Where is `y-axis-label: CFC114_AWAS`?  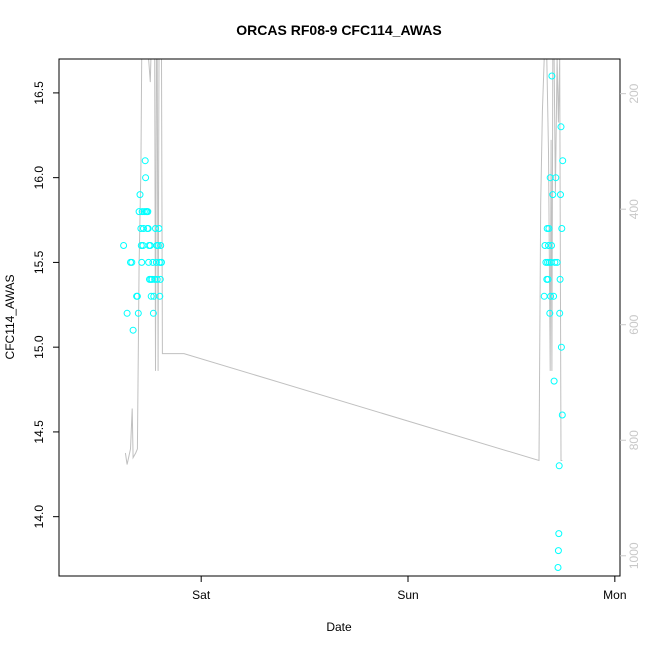 y-axis-label: CFC114_AWAS is located at coordinates (10, 317).